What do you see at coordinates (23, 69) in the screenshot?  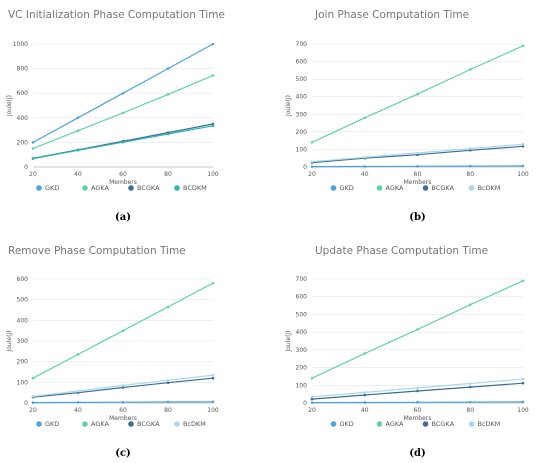 I see `y-tick-label: 800` at bounding box center [23, 69].